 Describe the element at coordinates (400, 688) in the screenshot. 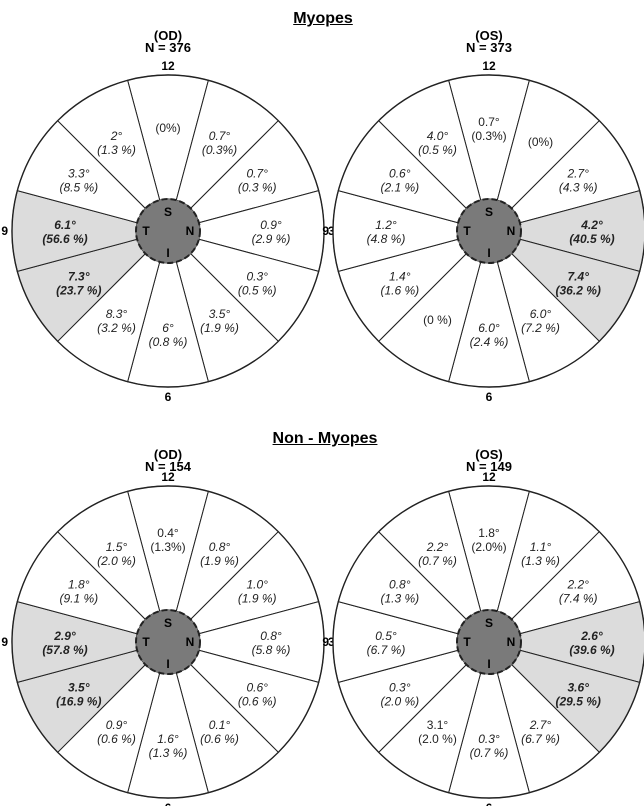

I see `sector-angle-8: 0.3°` at that location.